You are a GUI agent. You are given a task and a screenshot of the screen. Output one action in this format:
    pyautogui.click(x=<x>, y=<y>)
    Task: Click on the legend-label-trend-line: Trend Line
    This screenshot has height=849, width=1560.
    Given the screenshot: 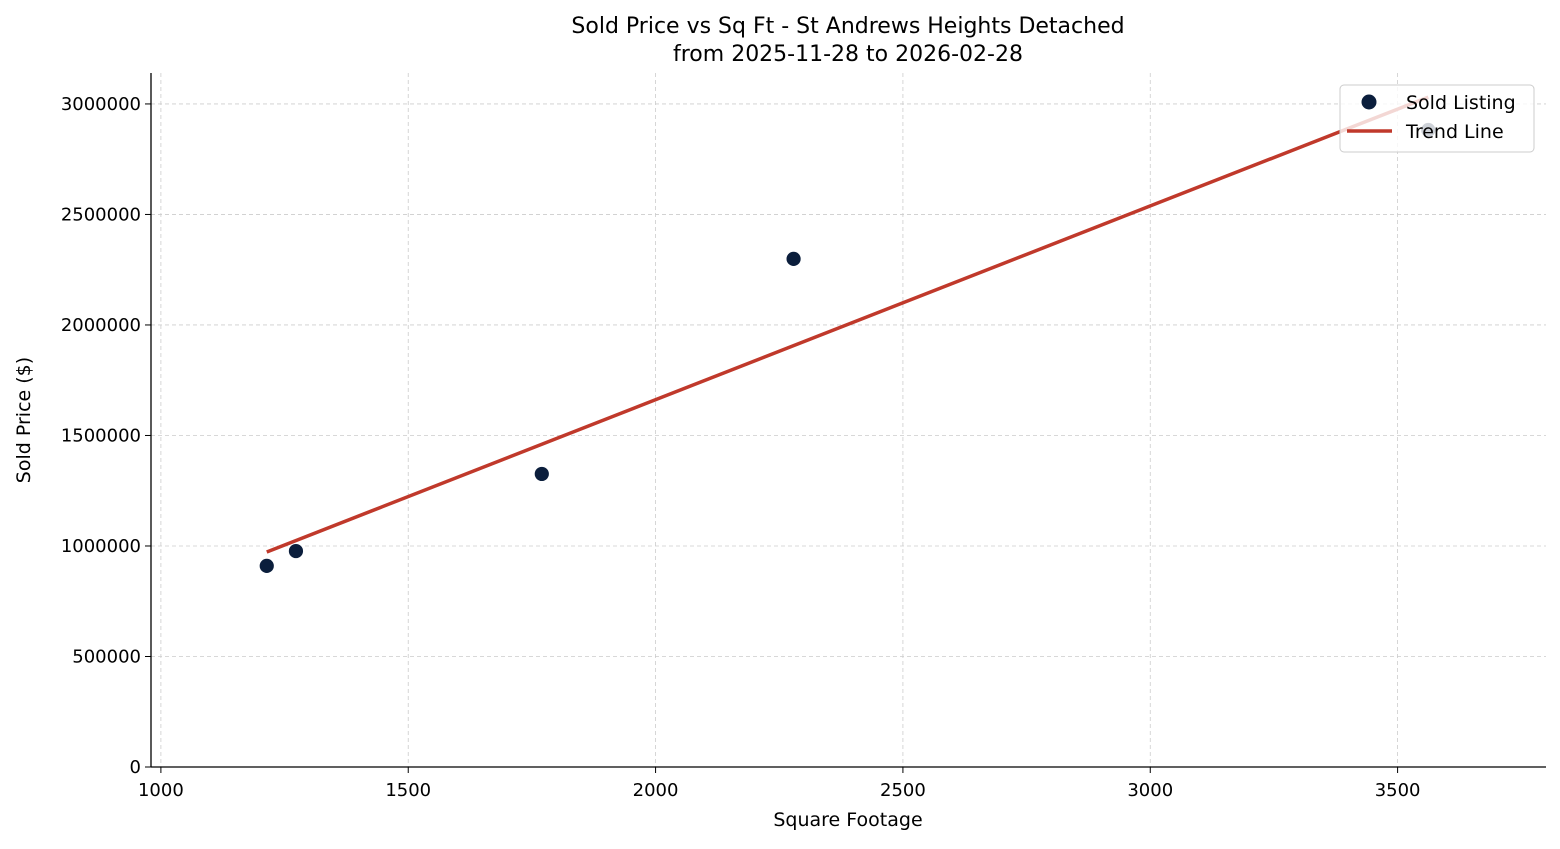 What is the action you would take?
    pyautogui.click(x=1454, y=132)
    